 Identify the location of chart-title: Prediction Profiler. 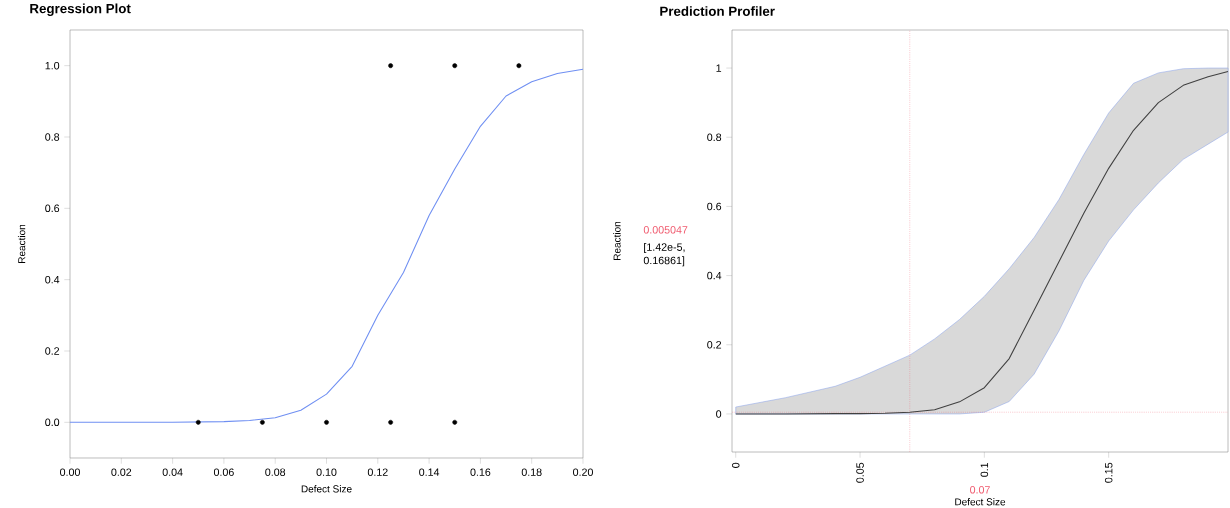
(717, 11).